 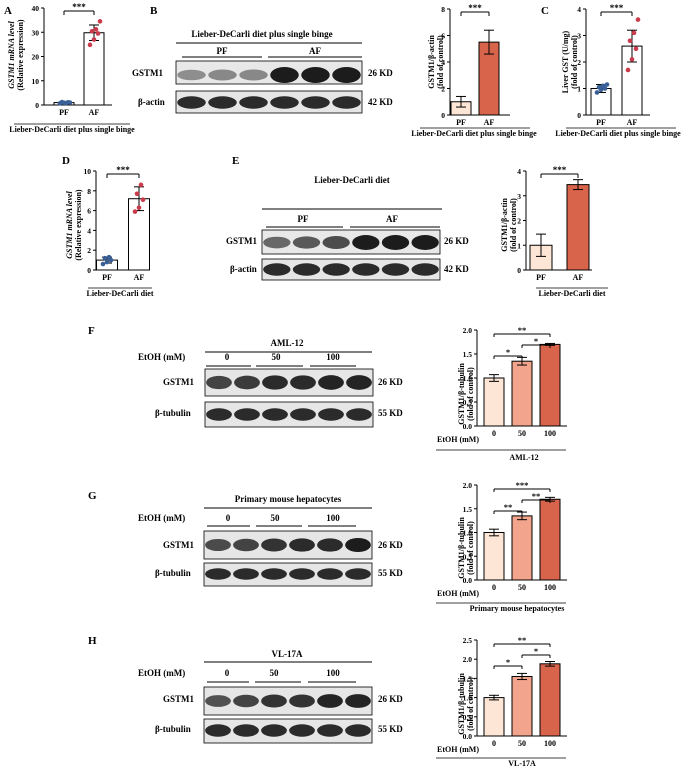 What do you see at coordinates (468, 580) in the screenshot?
I see `y-tick-label: 0.0` at bounding box center [468, 580].